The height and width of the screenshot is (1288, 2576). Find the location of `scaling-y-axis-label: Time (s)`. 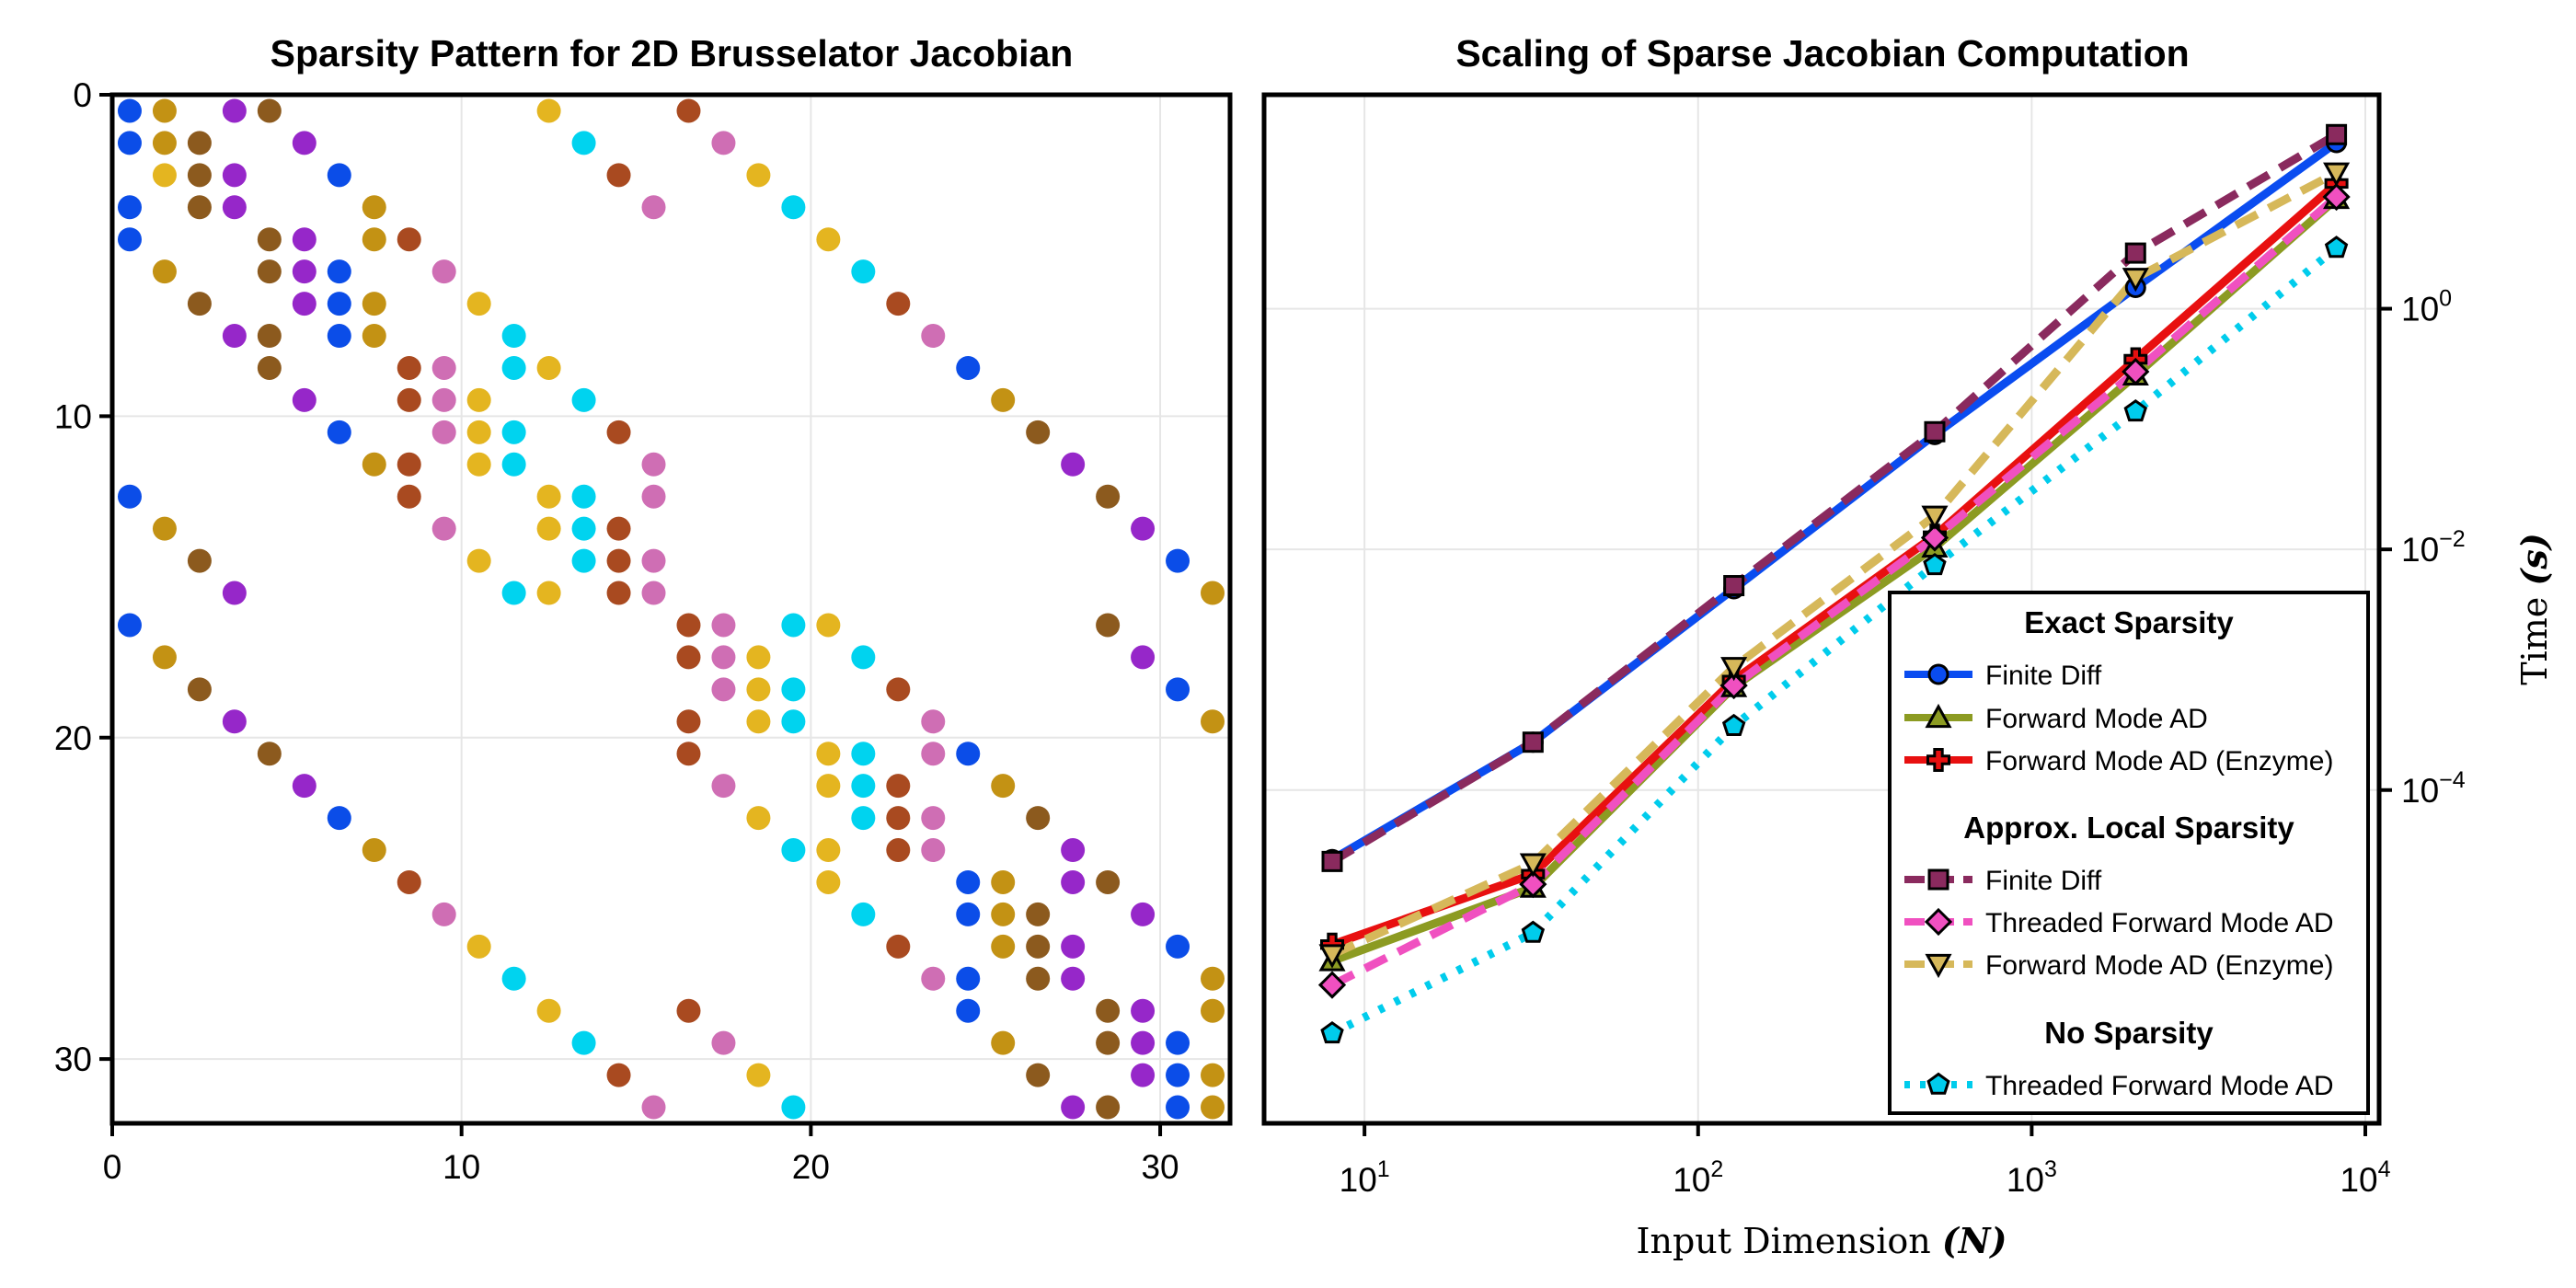

scaling-y-axis-label: Time (s) is located at coordinates (2534, 608).